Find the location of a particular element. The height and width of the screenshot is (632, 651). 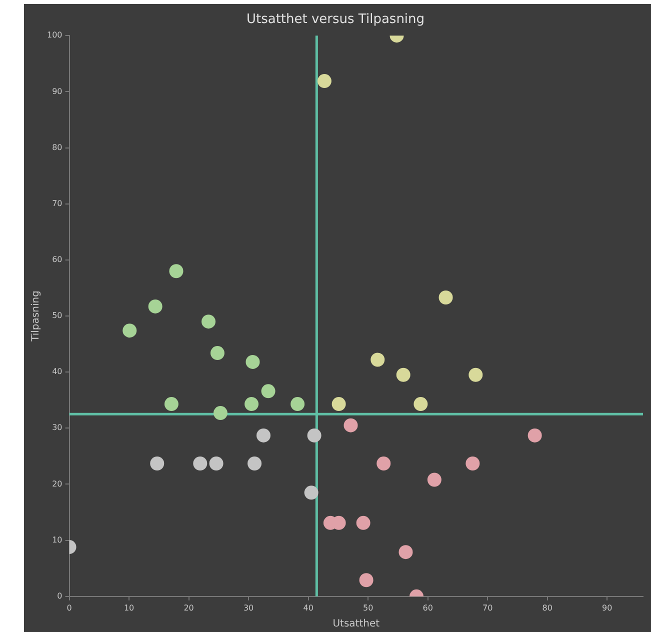

y-axis-title: Tilpasning is located at coordinates (36, 316).